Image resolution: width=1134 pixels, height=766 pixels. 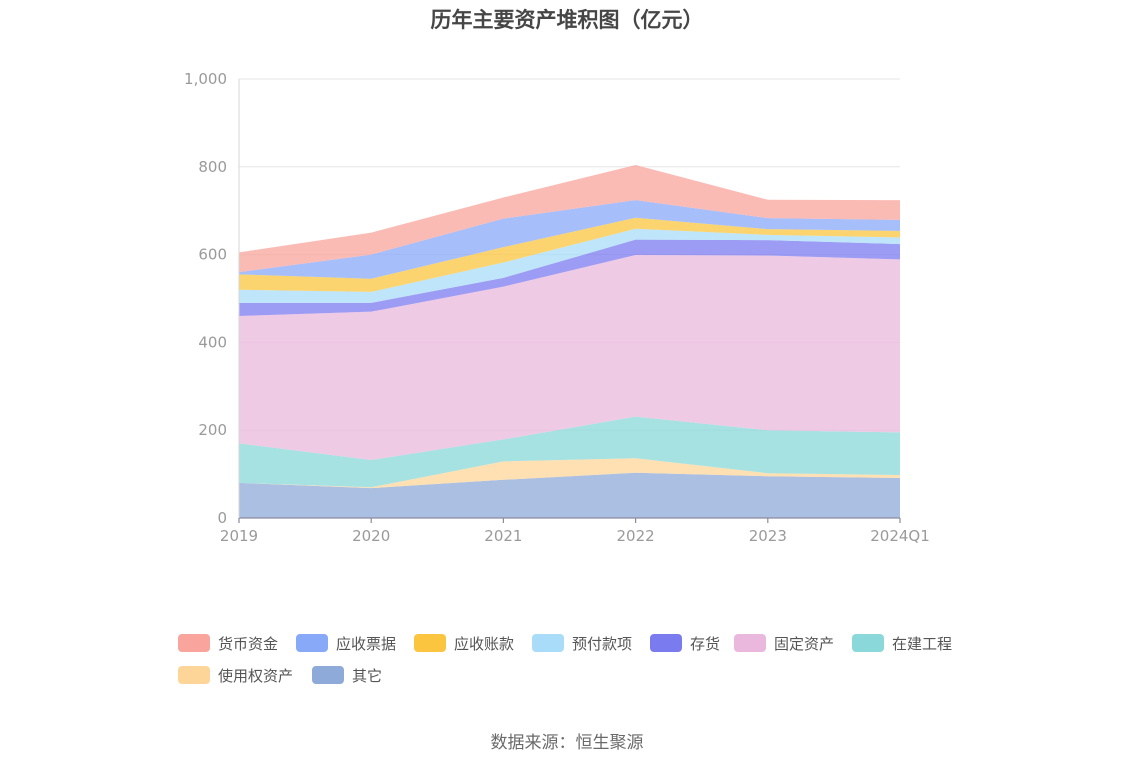 What do you see at coordinates (567, 20) in the screenshot?
I see `chart-title: 历年主要资产堆积图（亿元）` at bounding box center [567, 20].